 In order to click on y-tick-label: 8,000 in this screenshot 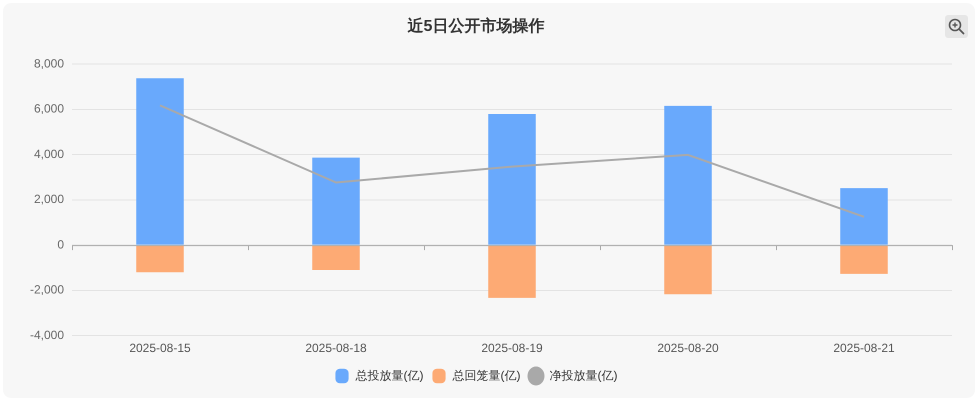, I will do `click(49, 63)`.